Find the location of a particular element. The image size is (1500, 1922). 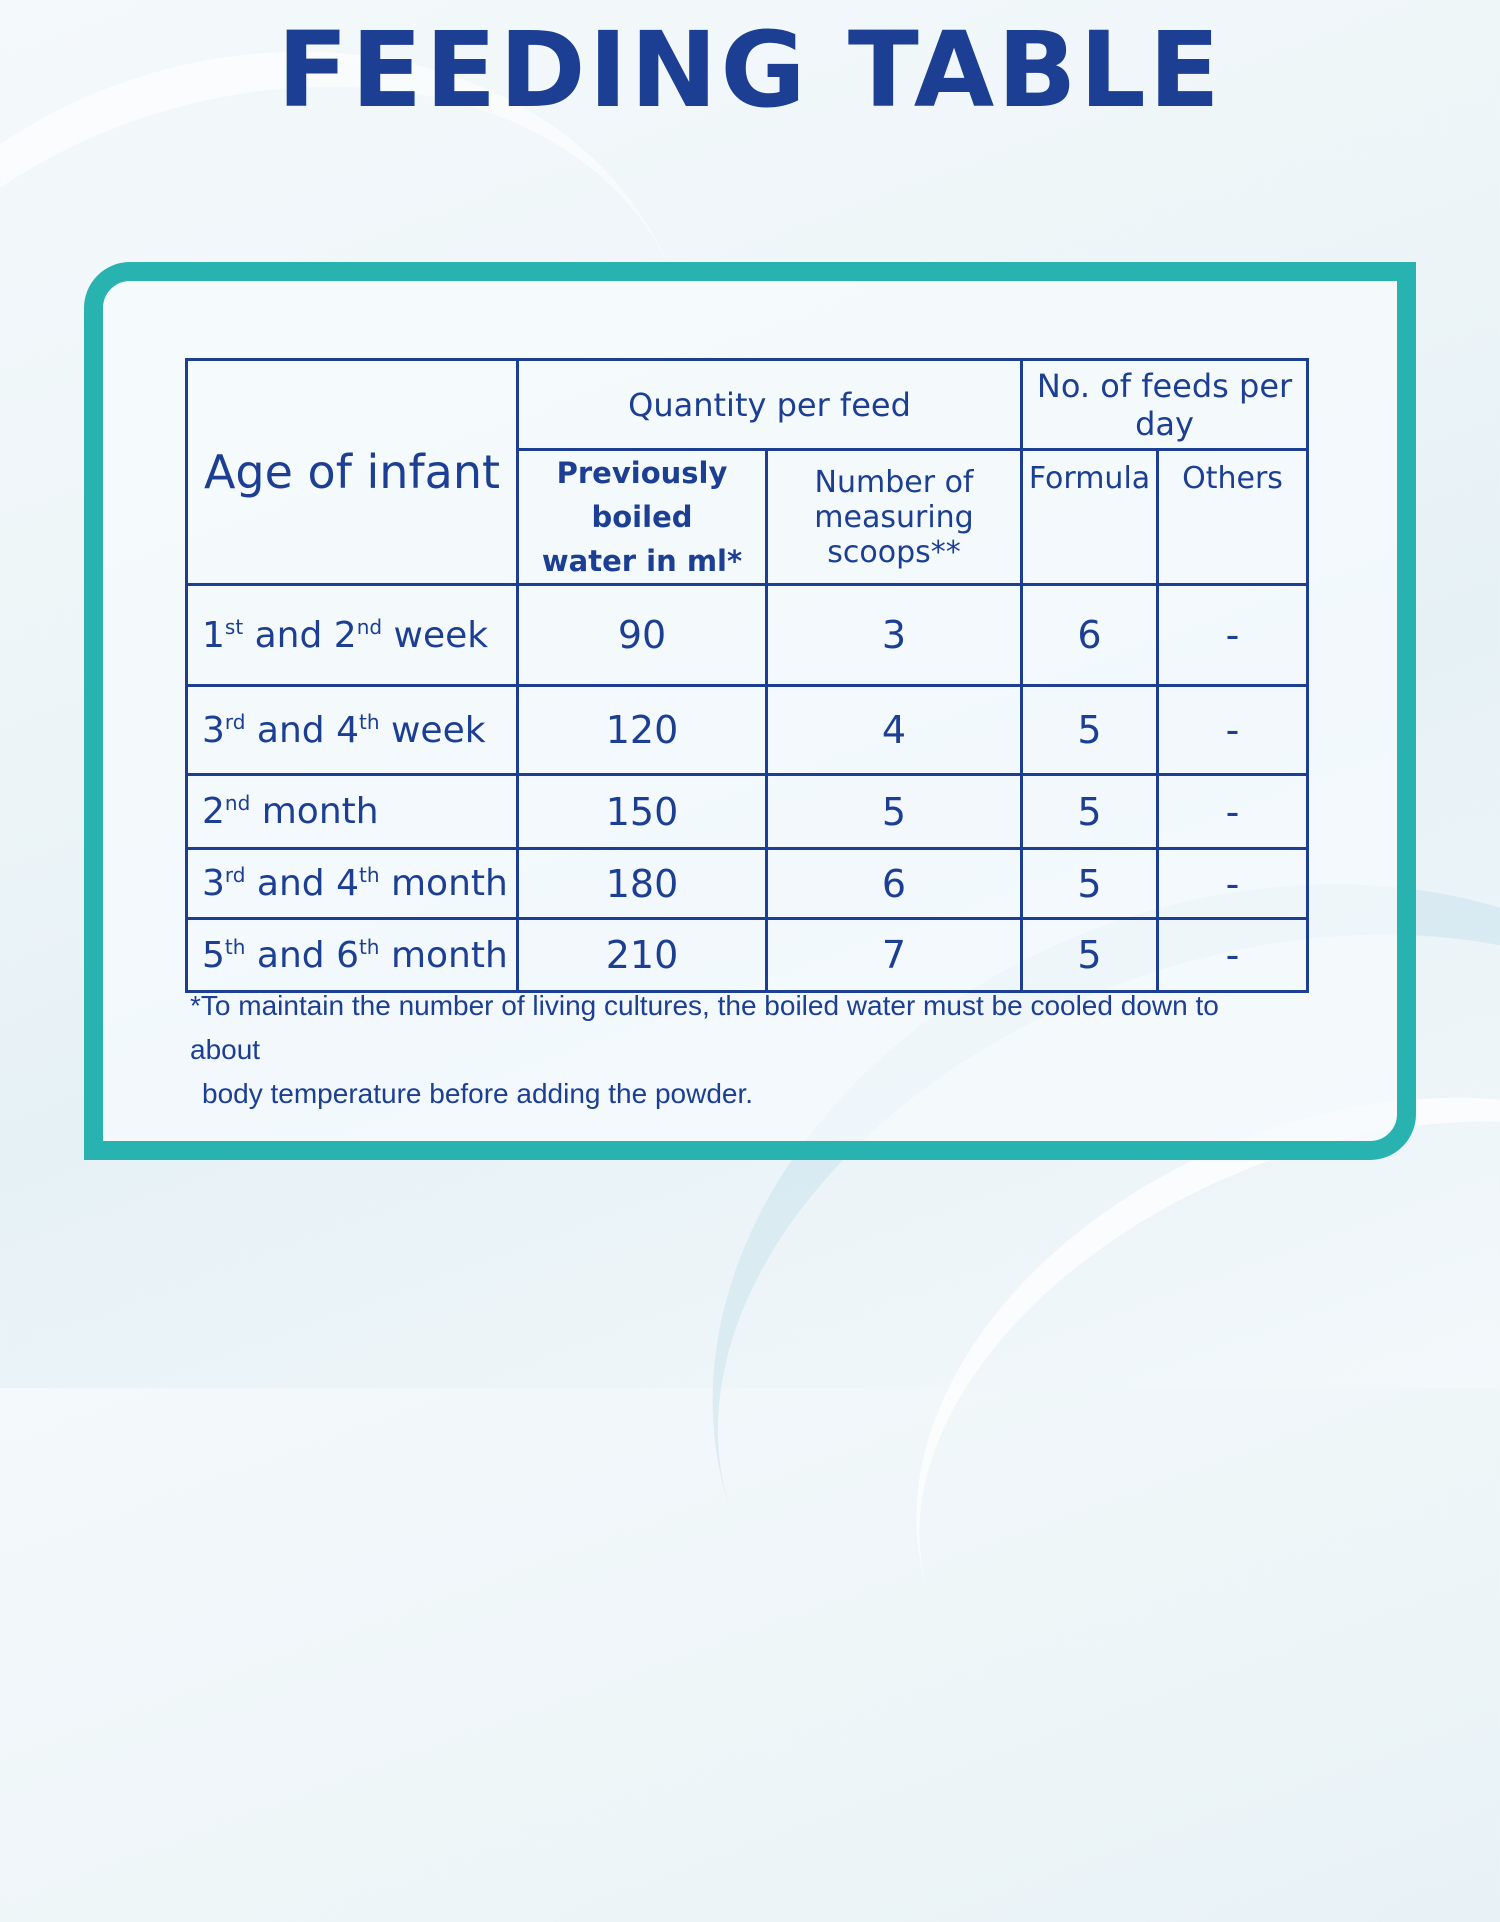

table-row: 3rd and 4th week 120 4 5- is located at coordinates (747, 730).